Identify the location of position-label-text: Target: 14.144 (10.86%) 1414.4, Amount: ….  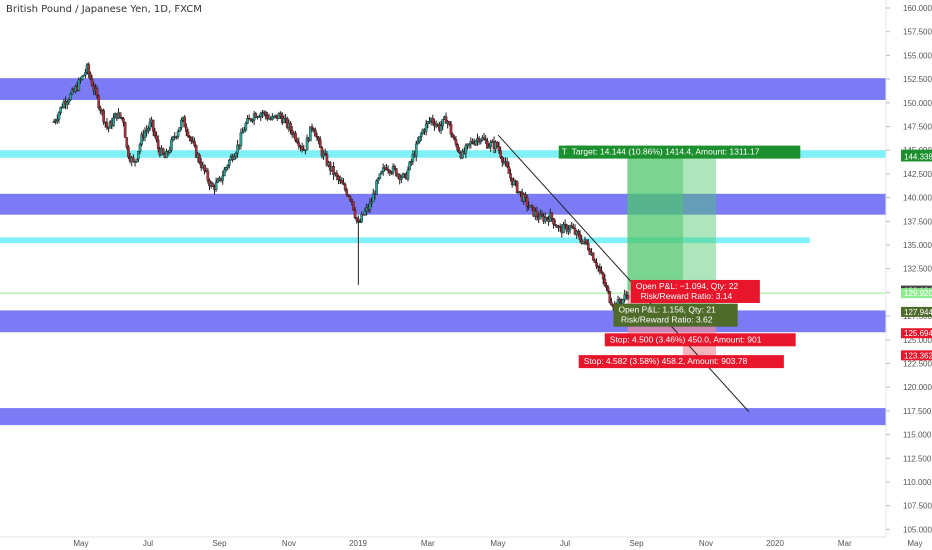
(666, 152).